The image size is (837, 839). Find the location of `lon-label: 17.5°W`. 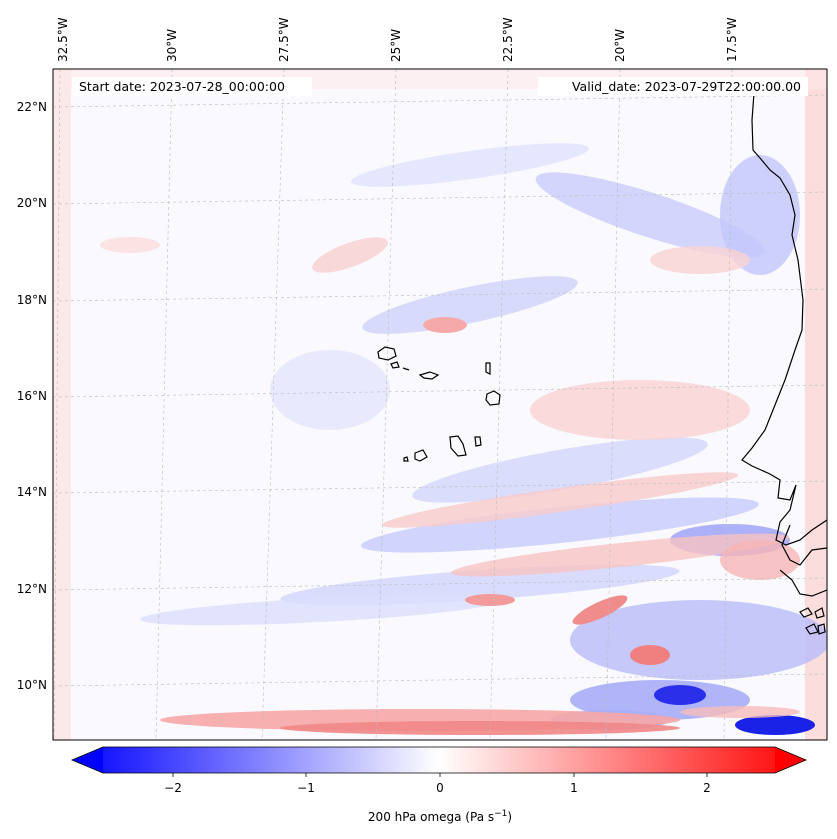

lon-label: 17.5°W is located at coordinates (732, 39).